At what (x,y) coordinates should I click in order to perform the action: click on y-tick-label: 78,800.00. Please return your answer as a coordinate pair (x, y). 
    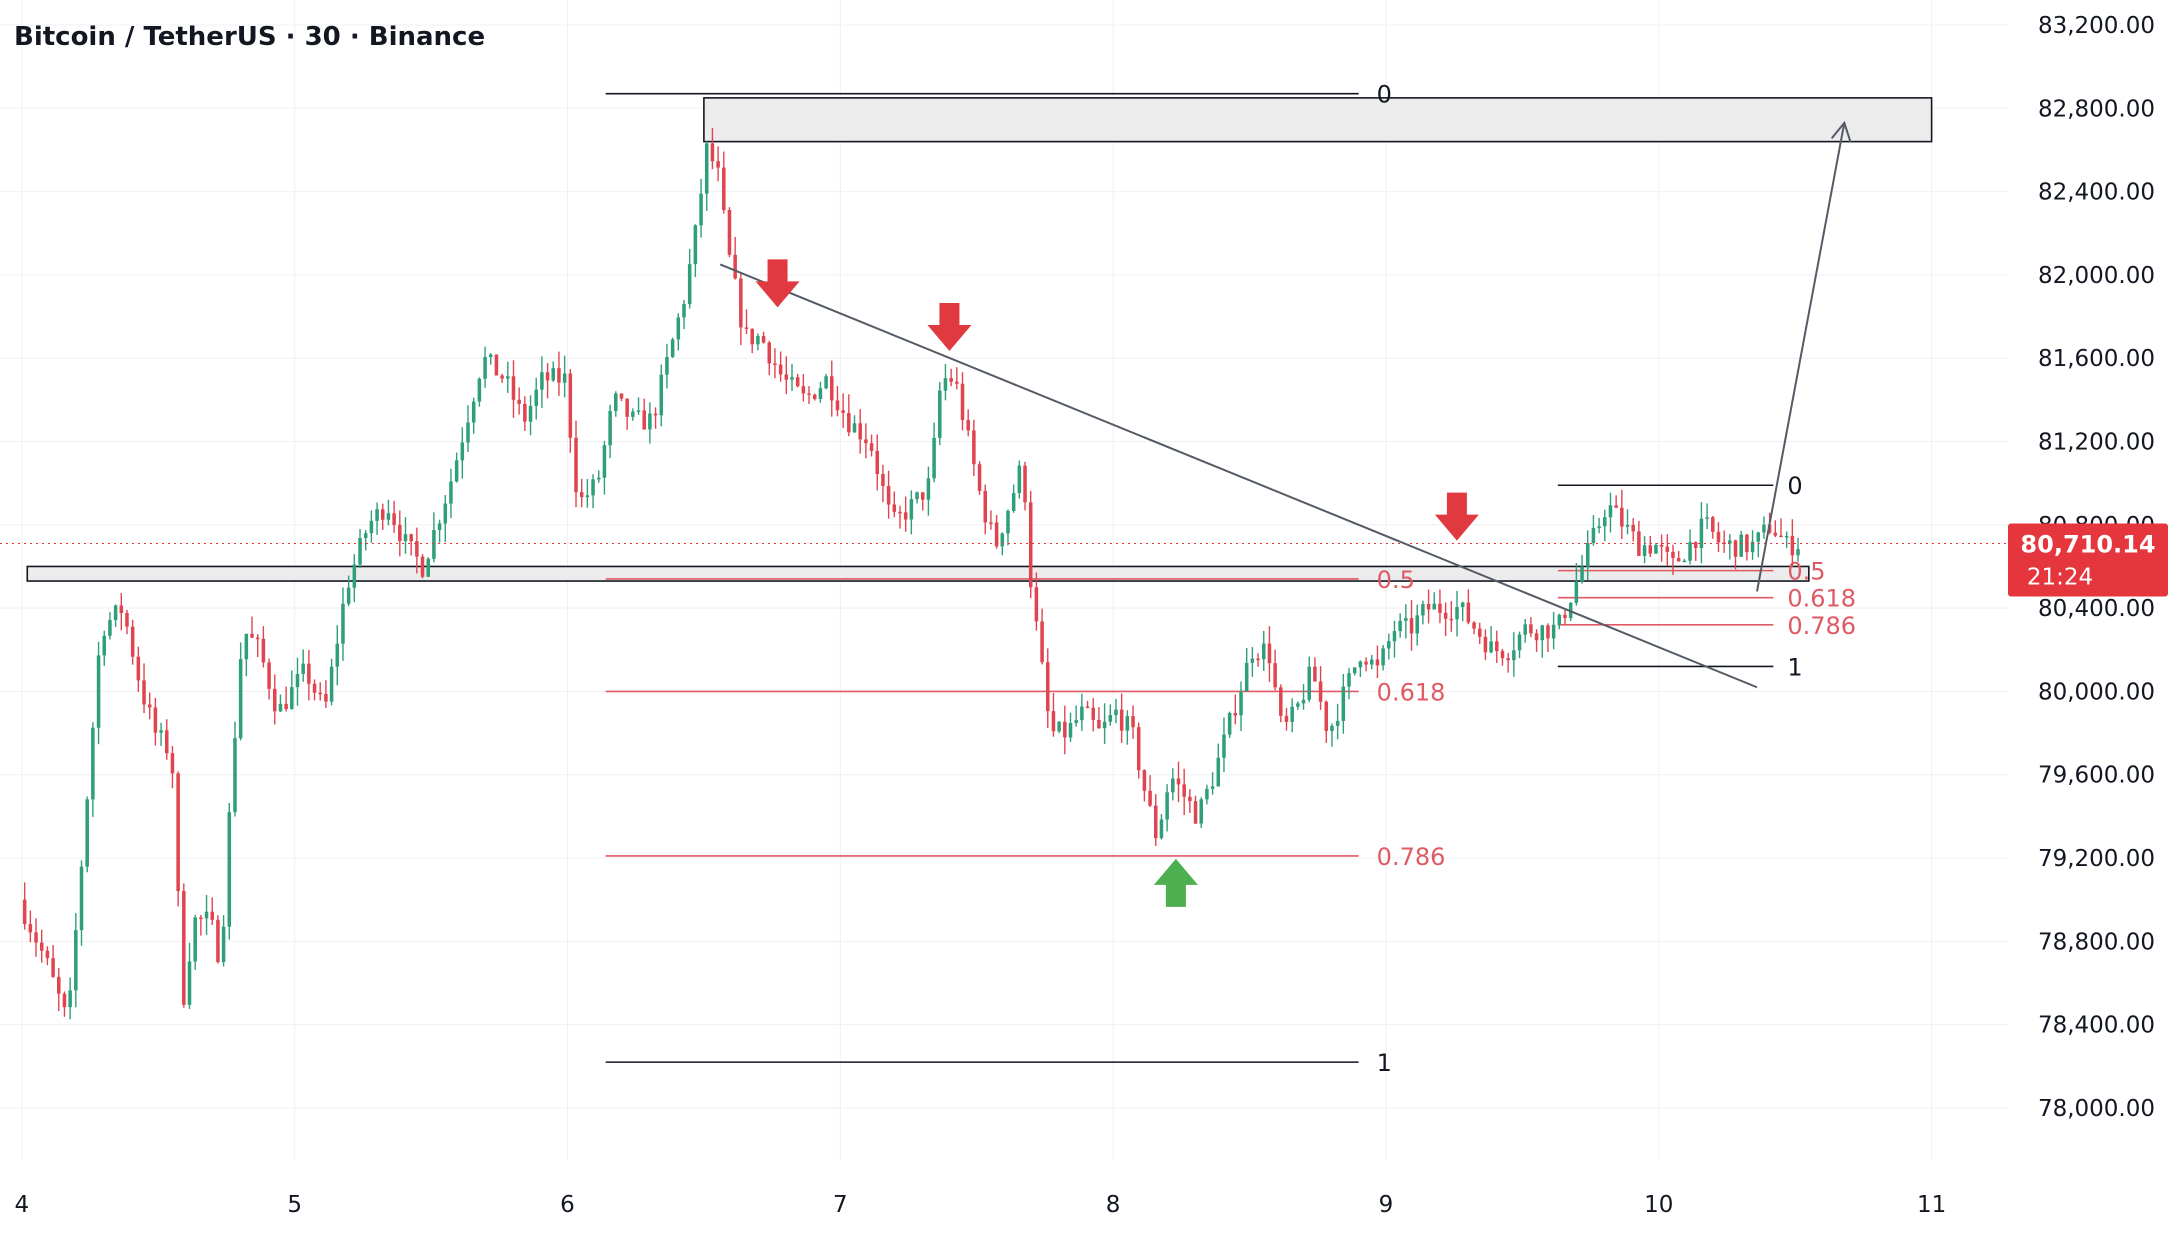
    Looking at the image, I should click on (2096, 942).